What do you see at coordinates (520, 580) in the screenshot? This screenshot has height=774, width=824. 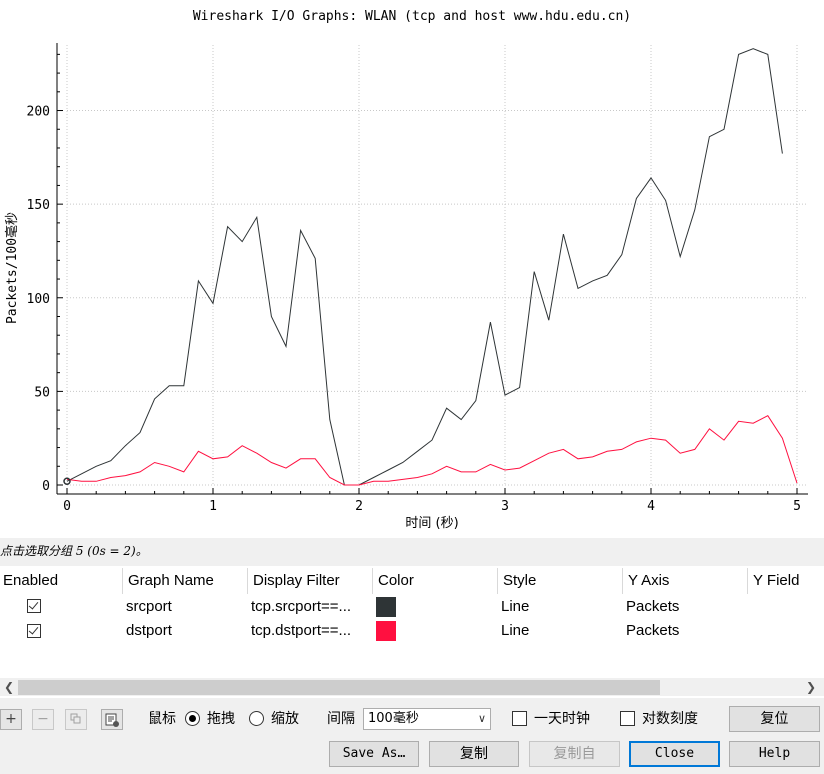 I see `column-header-style: Style` at bounding box center [520, 580].